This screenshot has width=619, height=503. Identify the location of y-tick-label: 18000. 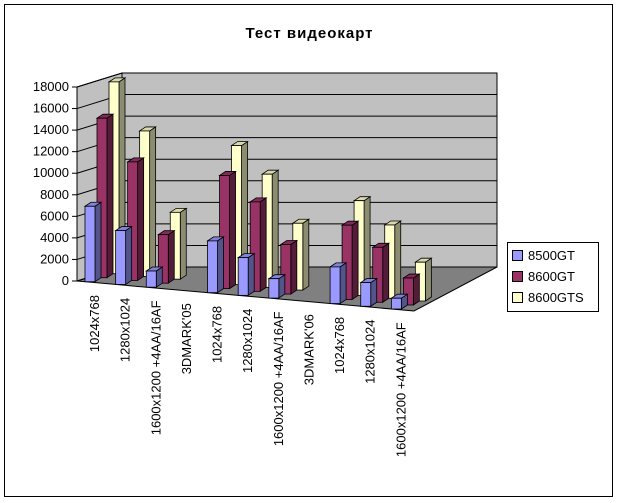
(51, 86).